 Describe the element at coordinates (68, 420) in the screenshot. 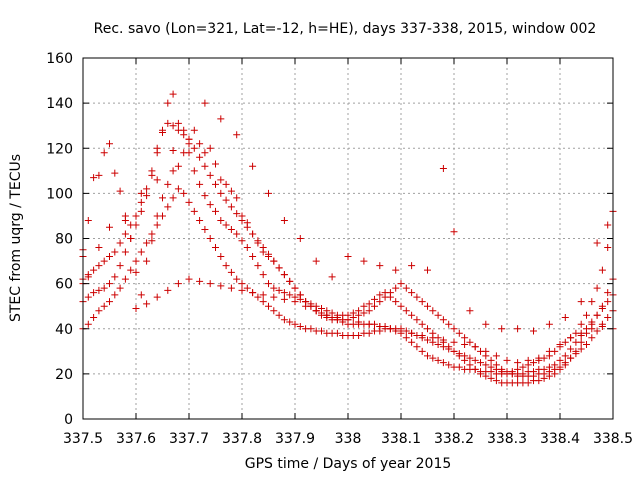

I see `y-tick-label: 0` at that location.